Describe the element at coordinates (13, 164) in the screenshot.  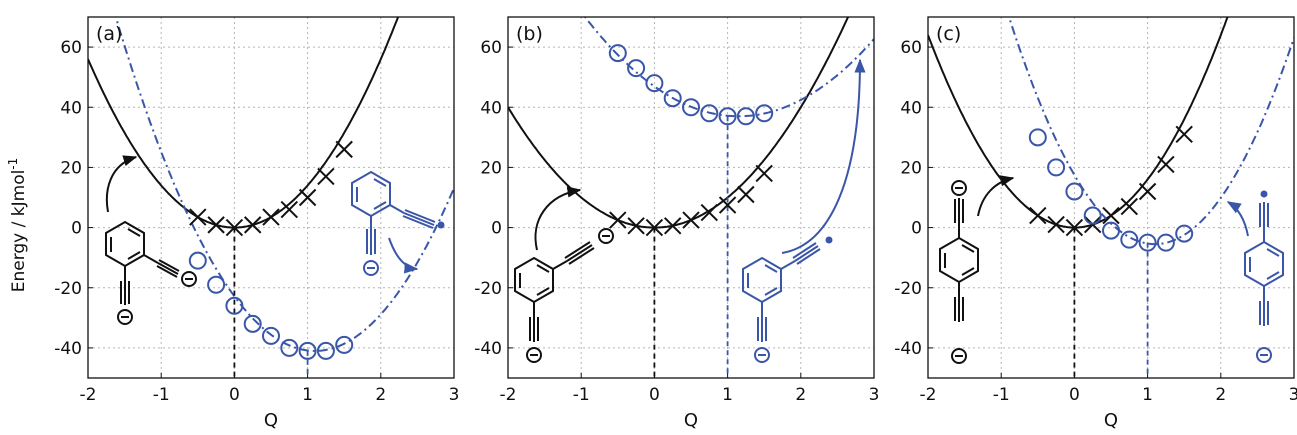
I see `y-axis-title-superscript: -1` at that location.